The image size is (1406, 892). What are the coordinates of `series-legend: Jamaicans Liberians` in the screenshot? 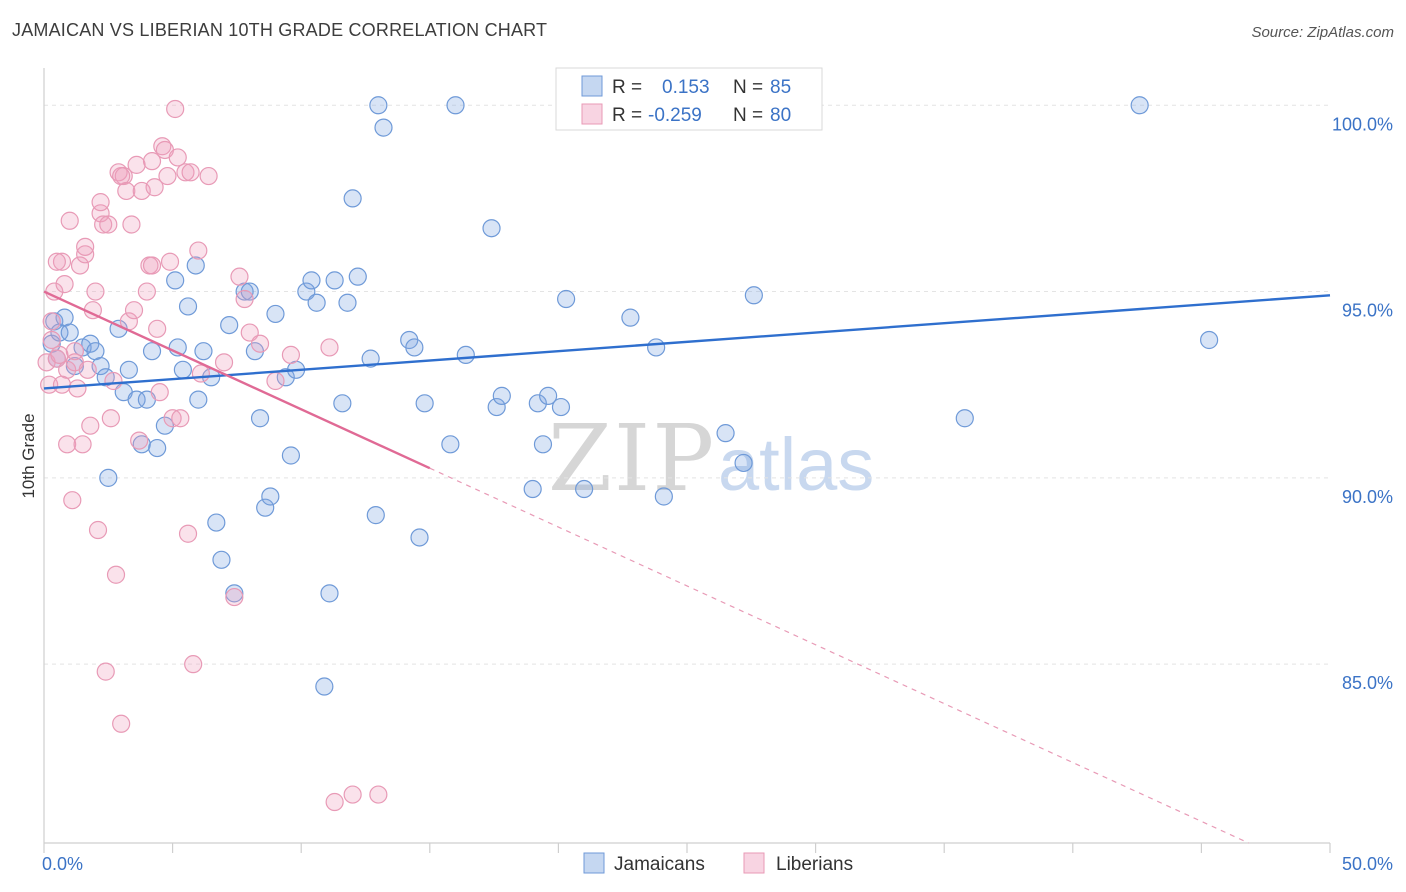 It's located at (718, 863).